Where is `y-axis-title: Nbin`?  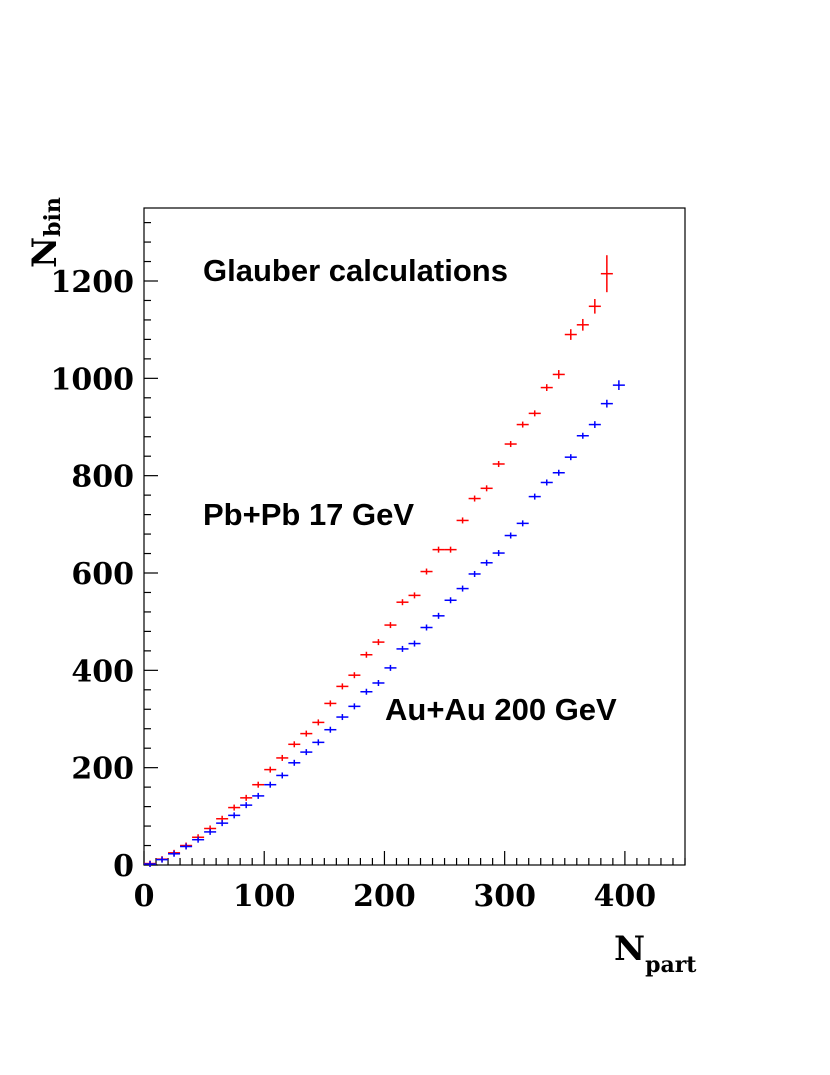 y-axis-title: Nbin is located at coordinates (45, 232).